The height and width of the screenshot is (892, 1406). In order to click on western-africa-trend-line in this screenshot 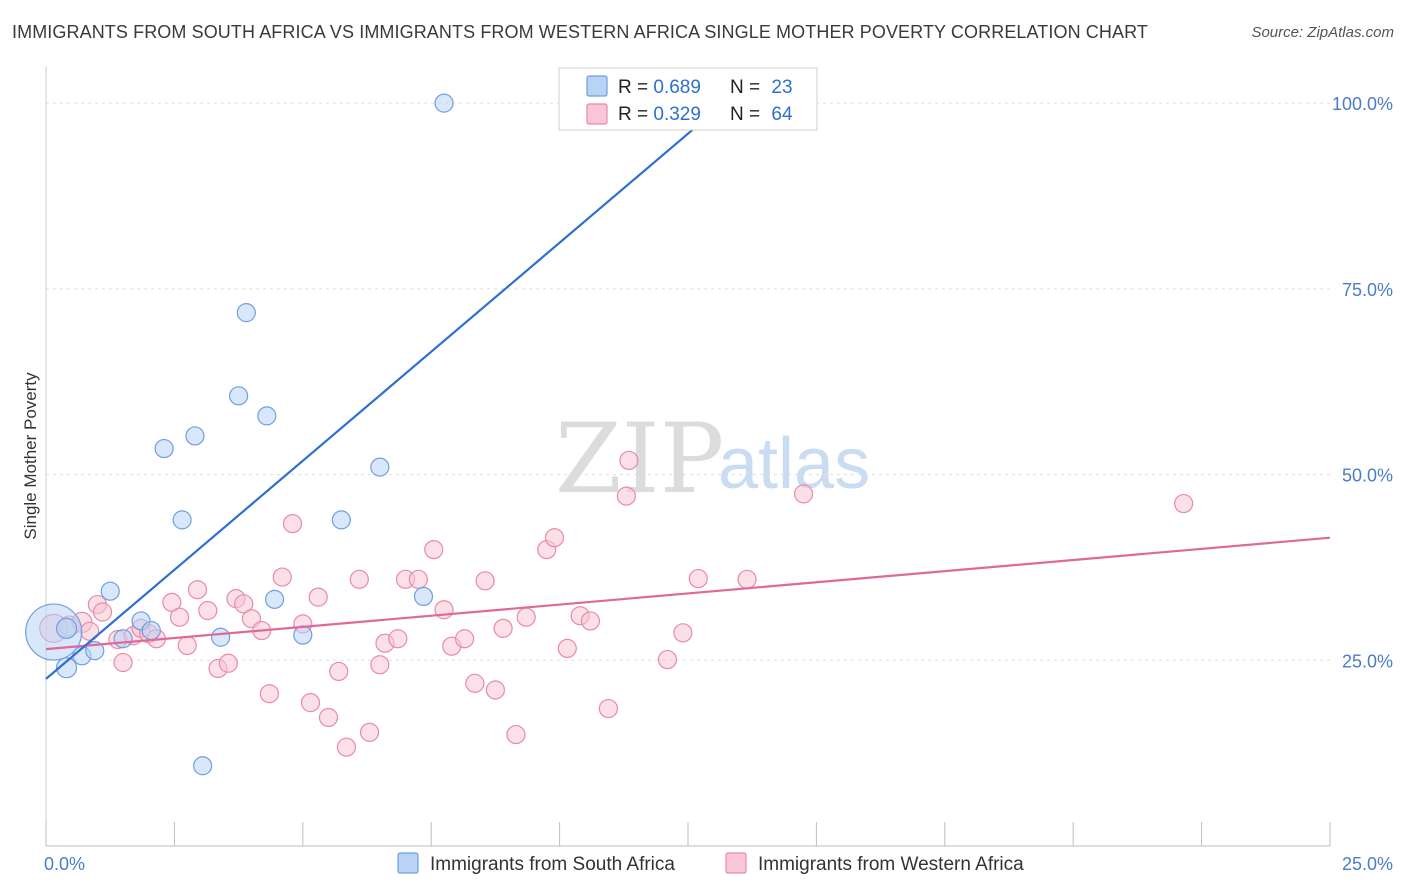, I will do `click(688, 593)`.